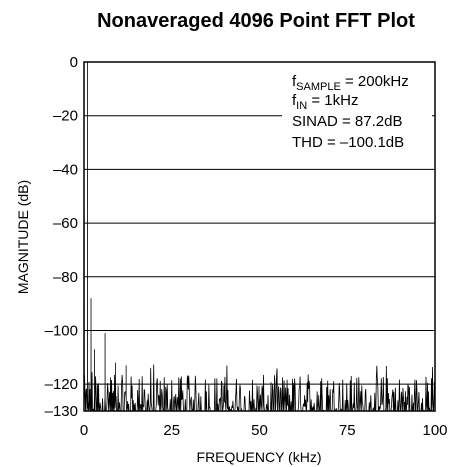 The height and width of the screenshot is (467, 452). What do you see at coordinates (61, 237) in the screenshot?
I see `y-tick-labels: 0 –20 –40 –60 –80 –100 –120 –130` at bounding box center [61, 237].